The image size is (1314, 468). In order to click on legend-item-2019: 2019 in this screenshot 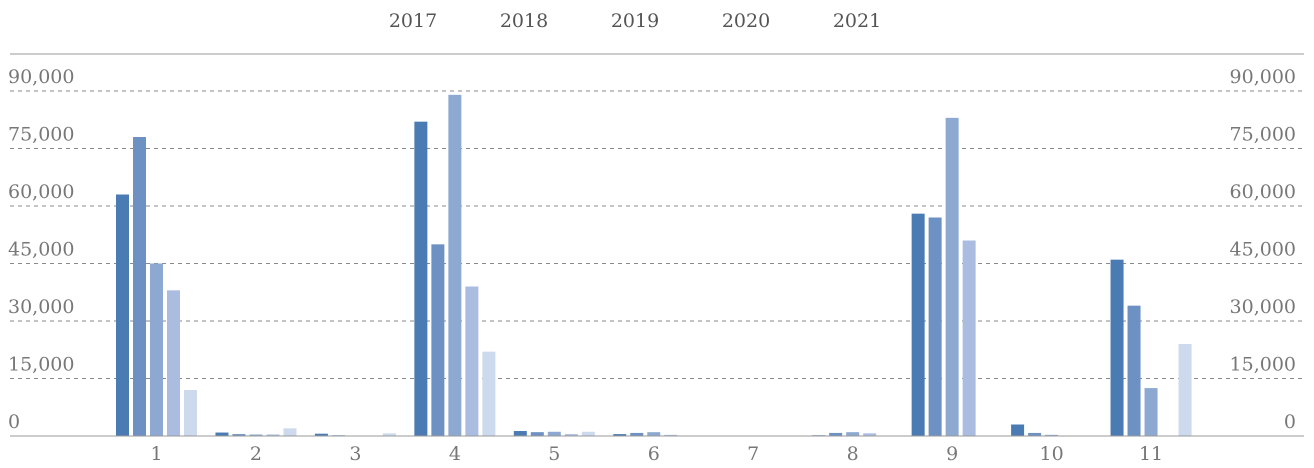, I will do `click(635, 21)`.